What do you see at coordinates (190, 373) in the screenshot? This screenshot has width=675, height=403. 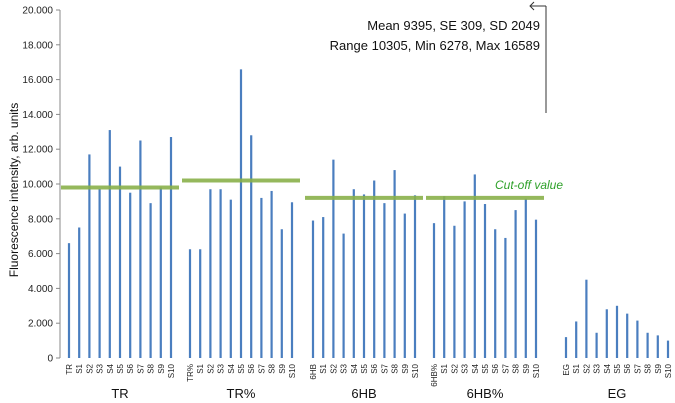 I see `category-label: TR%` at bounding box center [190, 373].